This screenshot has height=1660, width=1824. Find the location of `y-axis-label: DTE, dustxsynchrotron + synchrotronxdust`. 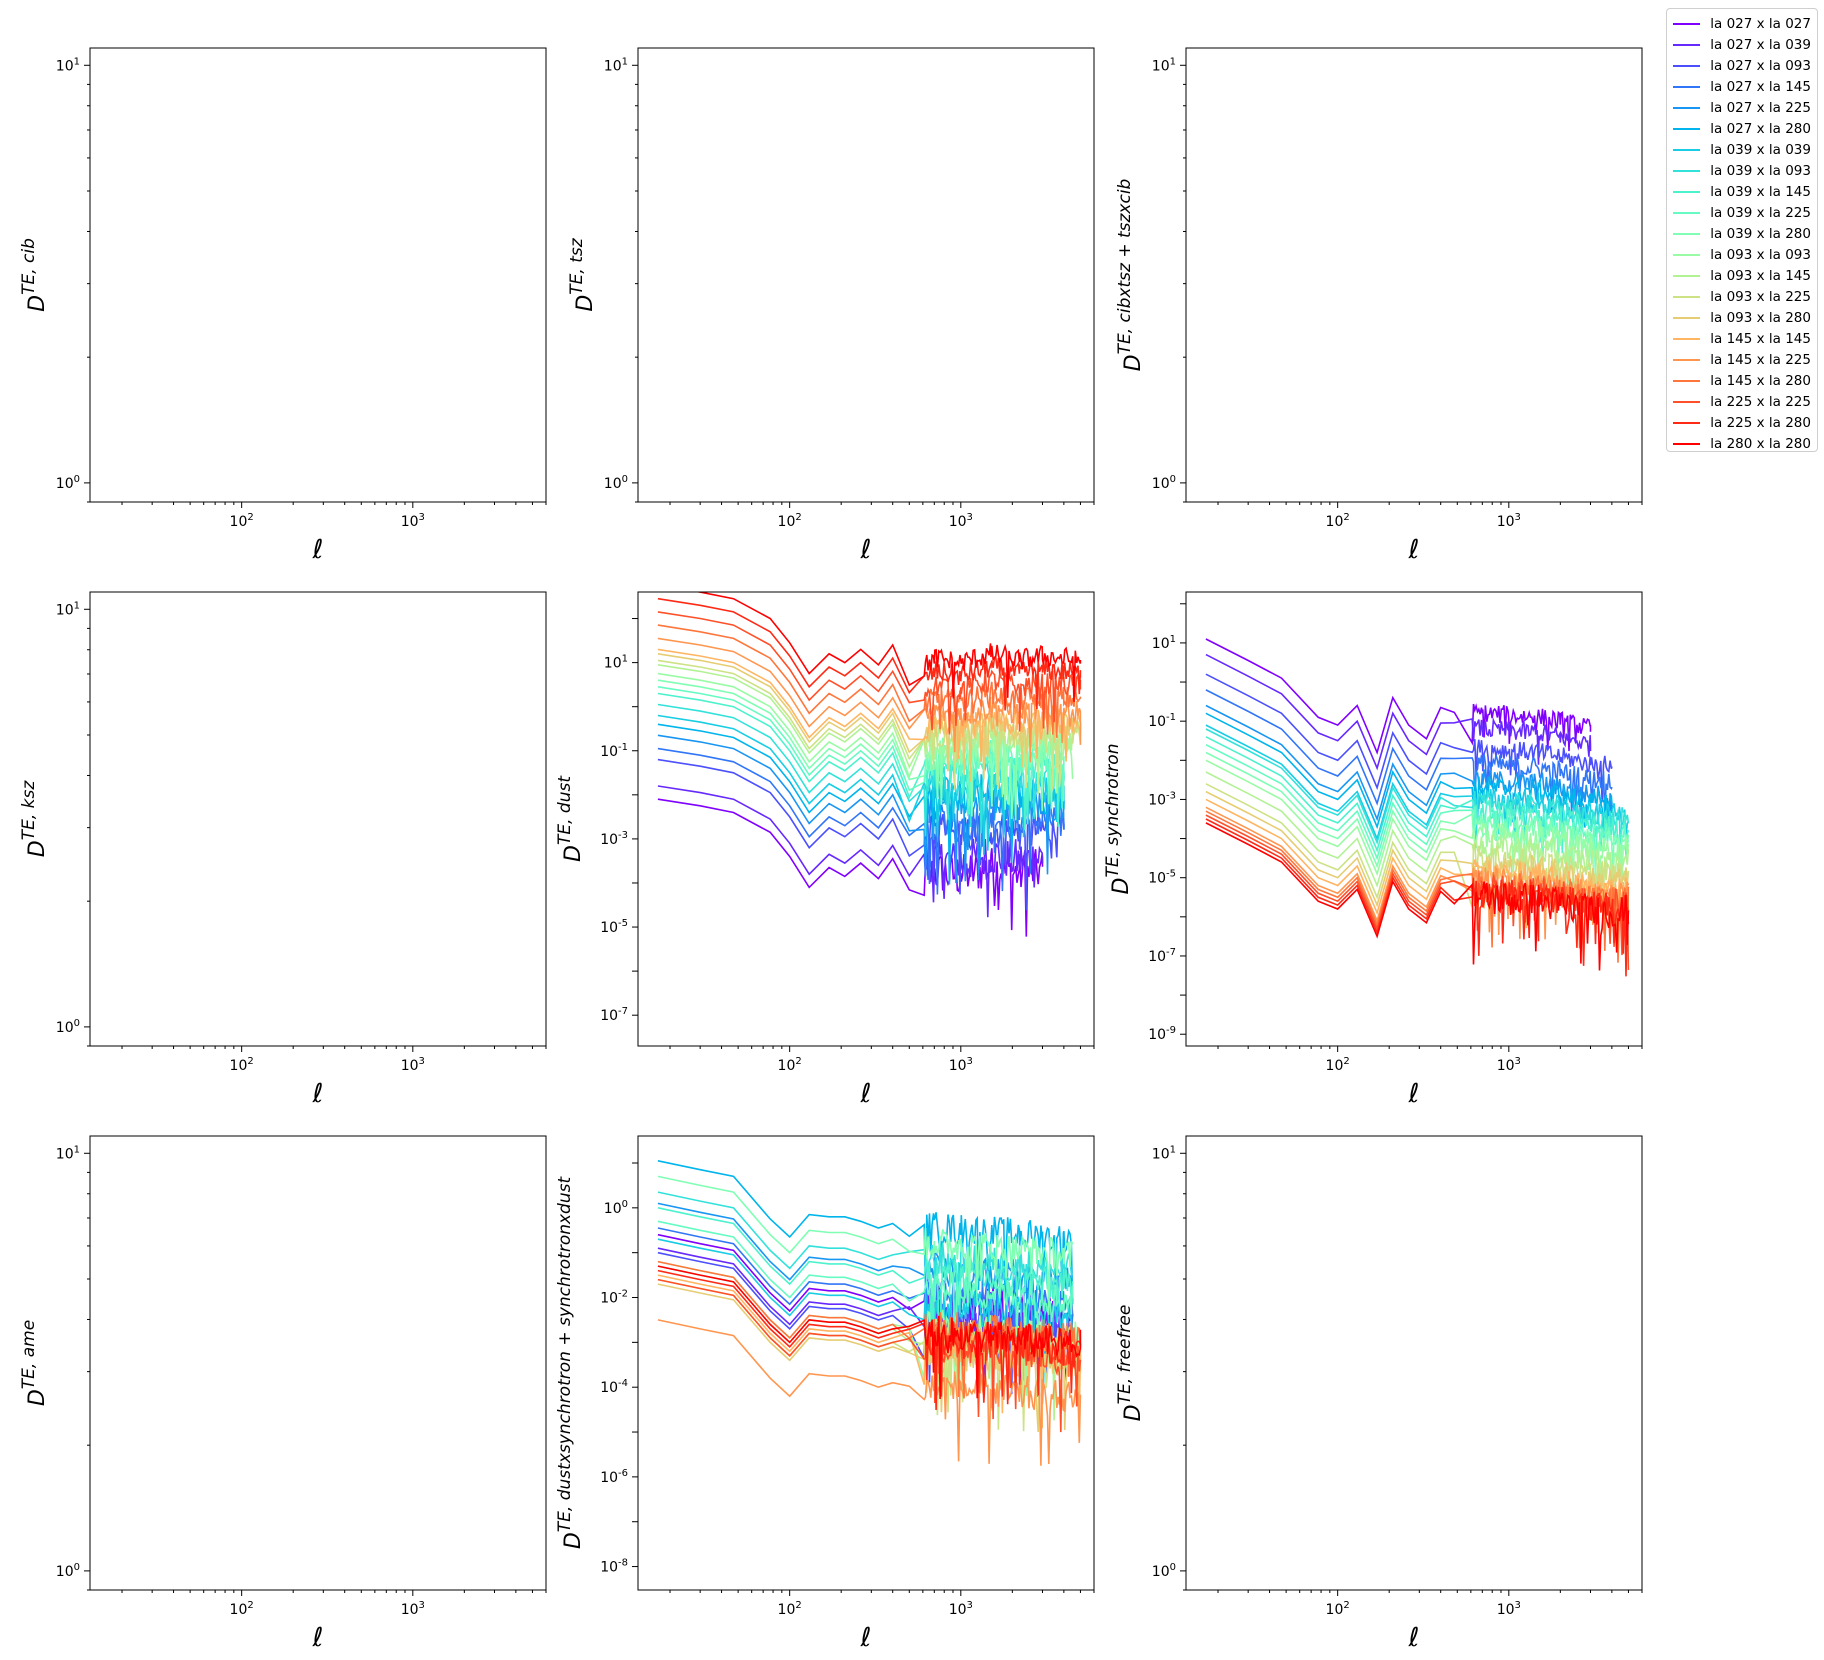

y-axis-label: DTE, dustxsynchrotron + synchrotronxdust is located at coordinates (570, 1363).